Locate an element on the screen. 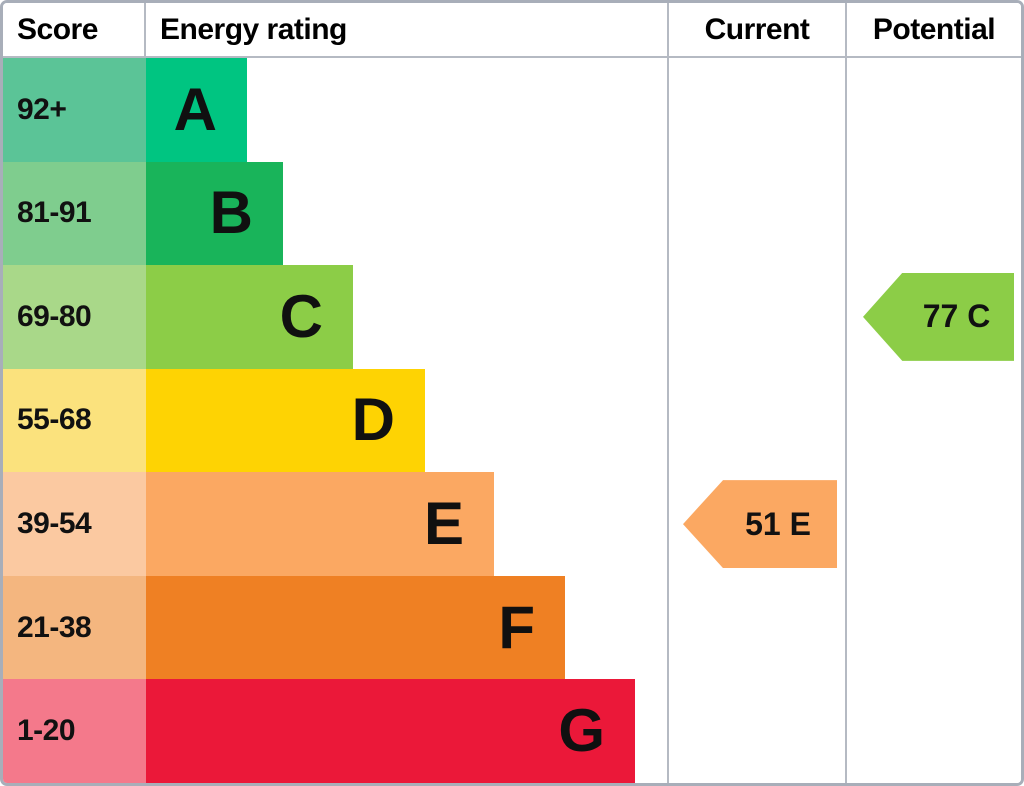 This screenshot has width=1024, height=786. current-cell-e: 51 E is located at coordinates (756, 524).